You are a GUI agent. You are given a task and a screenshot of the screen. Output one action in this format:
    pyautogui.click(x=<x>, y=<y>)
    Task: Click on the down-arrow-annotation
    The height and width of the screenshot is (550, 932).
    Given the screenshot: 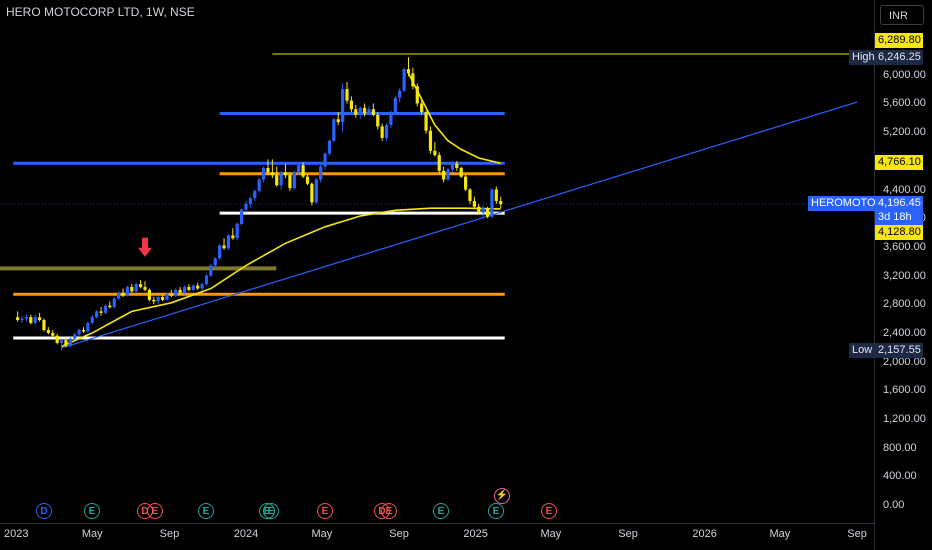 What is the action you would take?
    pyautogui.click(x=144, y=247)
    